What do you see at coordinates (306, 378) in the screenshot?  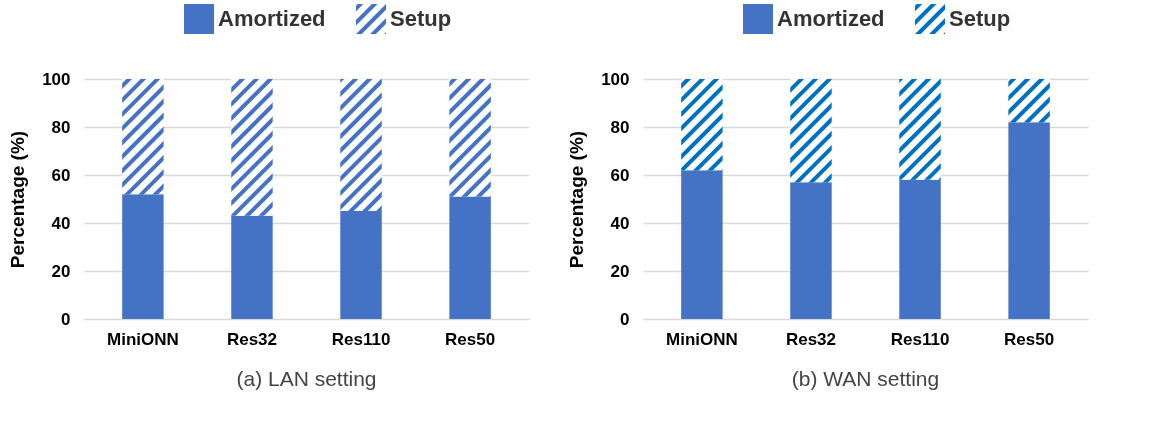 I see `text: (a) LAN setting` at bounding box center [306, 378].